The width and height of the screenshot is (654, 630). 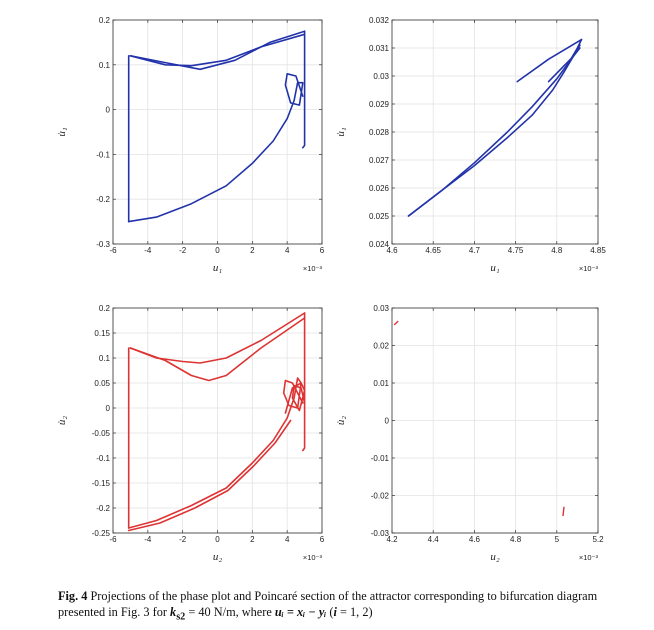 I want to click on caption-index: i, so click(x=335, y=612).